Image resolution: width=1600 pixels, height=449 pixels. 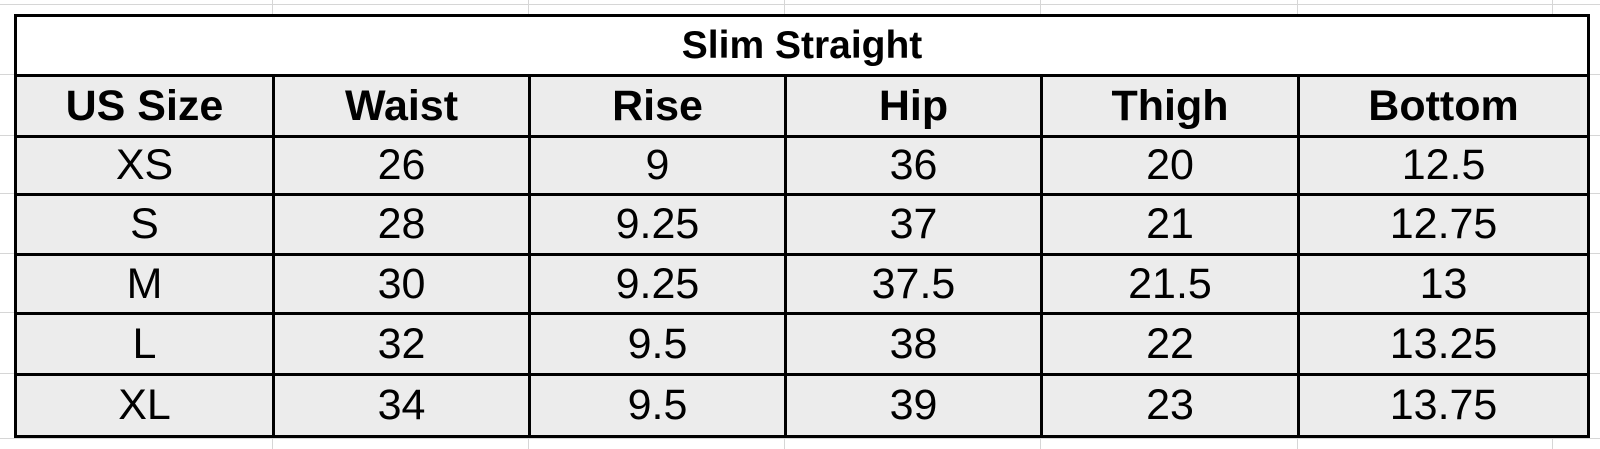 I want to click on table-row-m: M 30 9.25 37.5 21.5 13, so click(x=802, y=284).